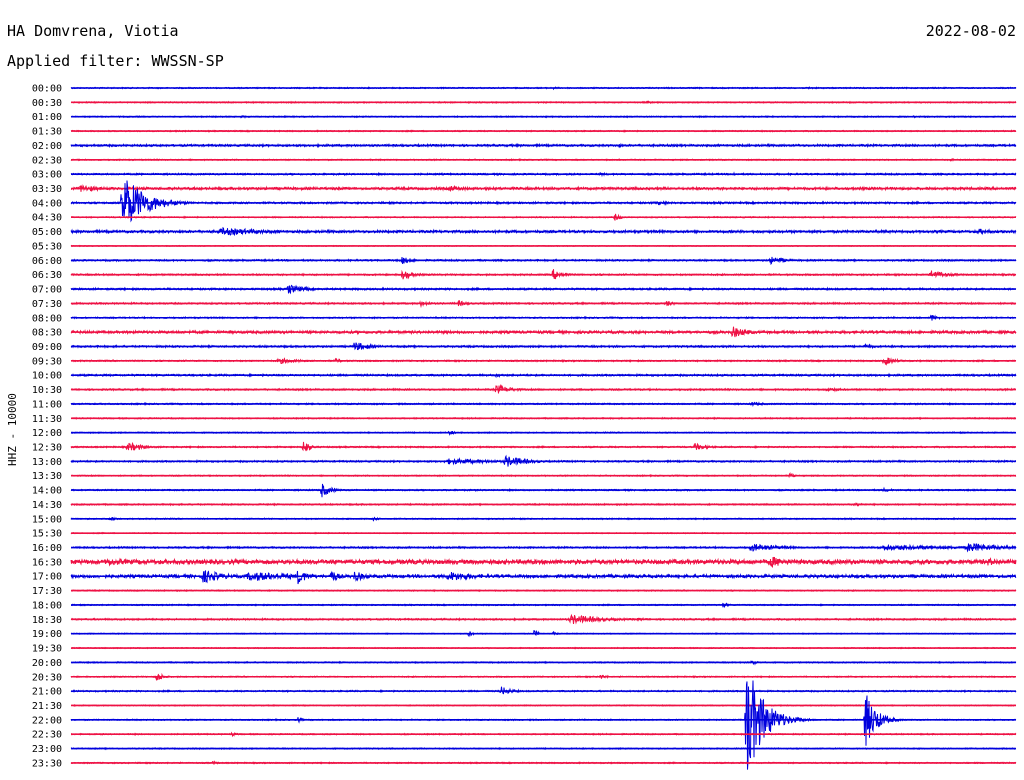 This screenshot has height=780, width=1024. What do you see at coordinates (47, 749) in the screenshot?
I see `time-tick-label: 23:00` at bounding box center [47, 749].